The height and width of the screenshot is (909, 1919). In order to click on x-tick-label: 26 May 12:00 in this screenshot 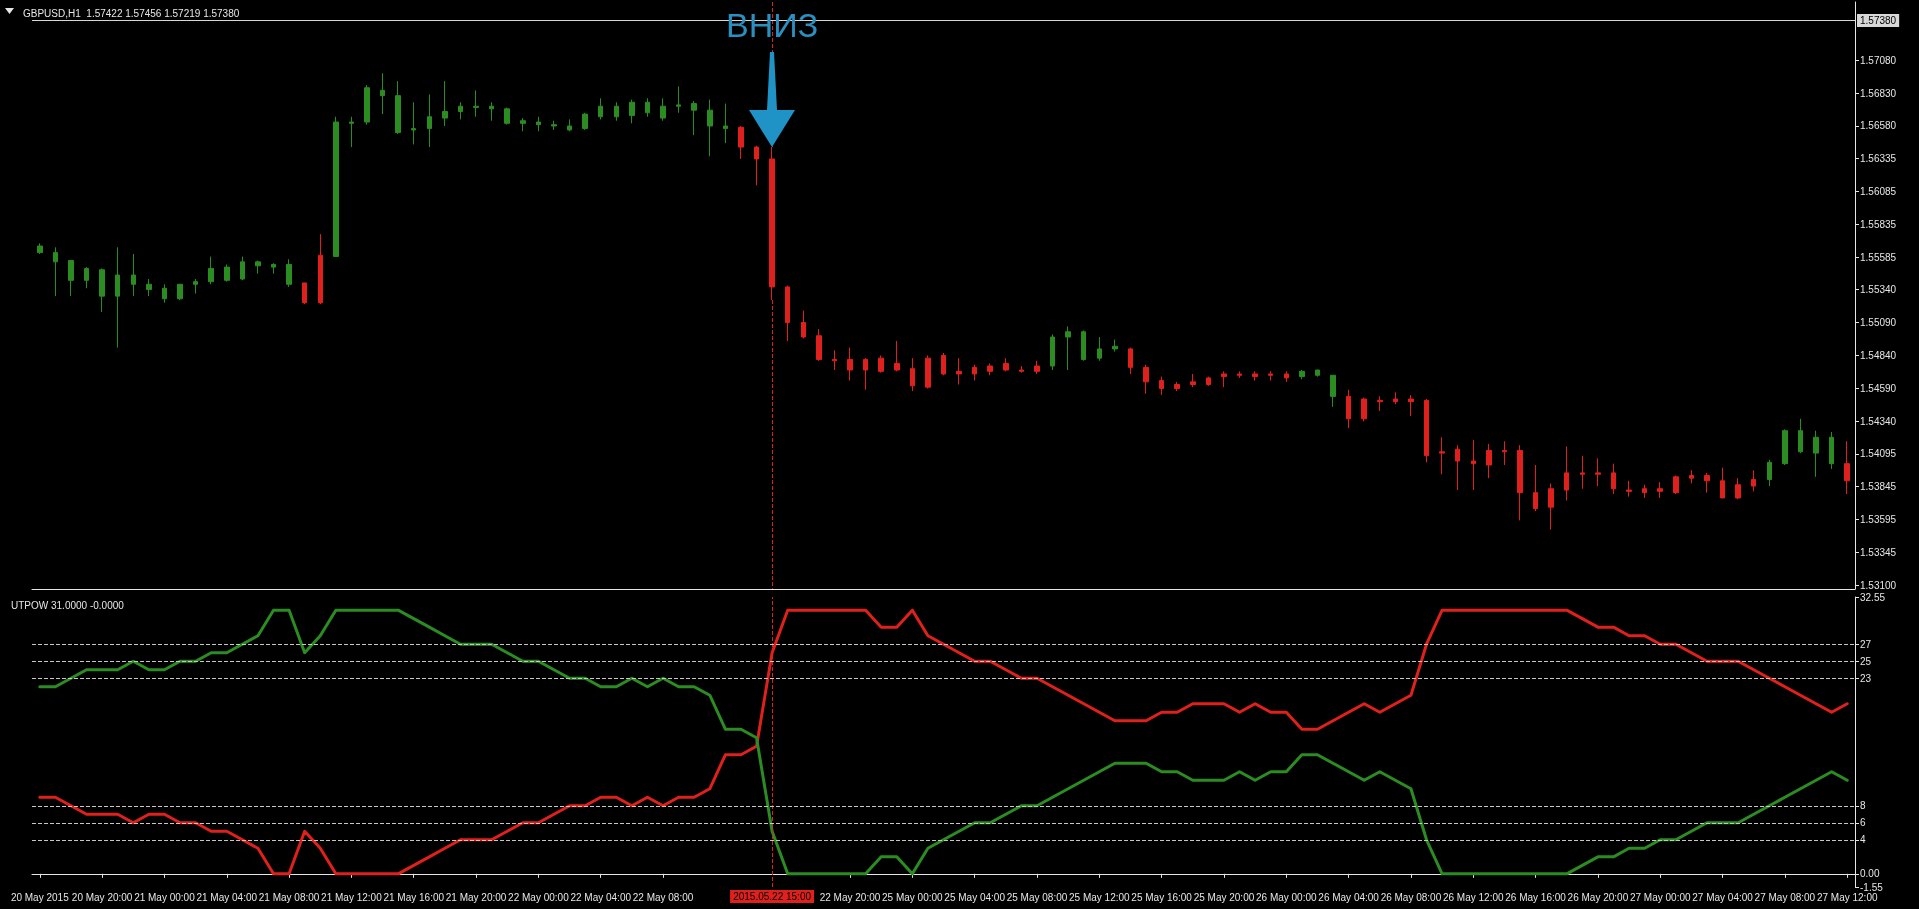, I will do `click(1473, 897)`.